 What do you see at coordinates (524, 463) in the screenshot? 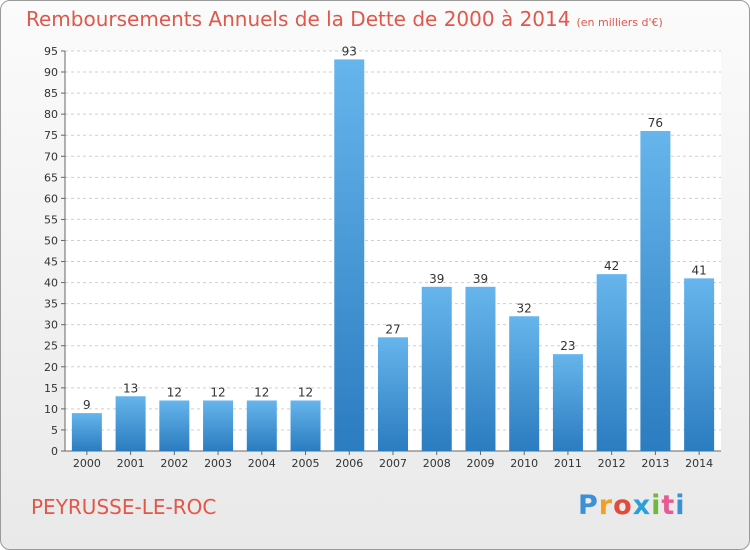
I see `x-tick-label: 2010` at bounding box center [524, 463].